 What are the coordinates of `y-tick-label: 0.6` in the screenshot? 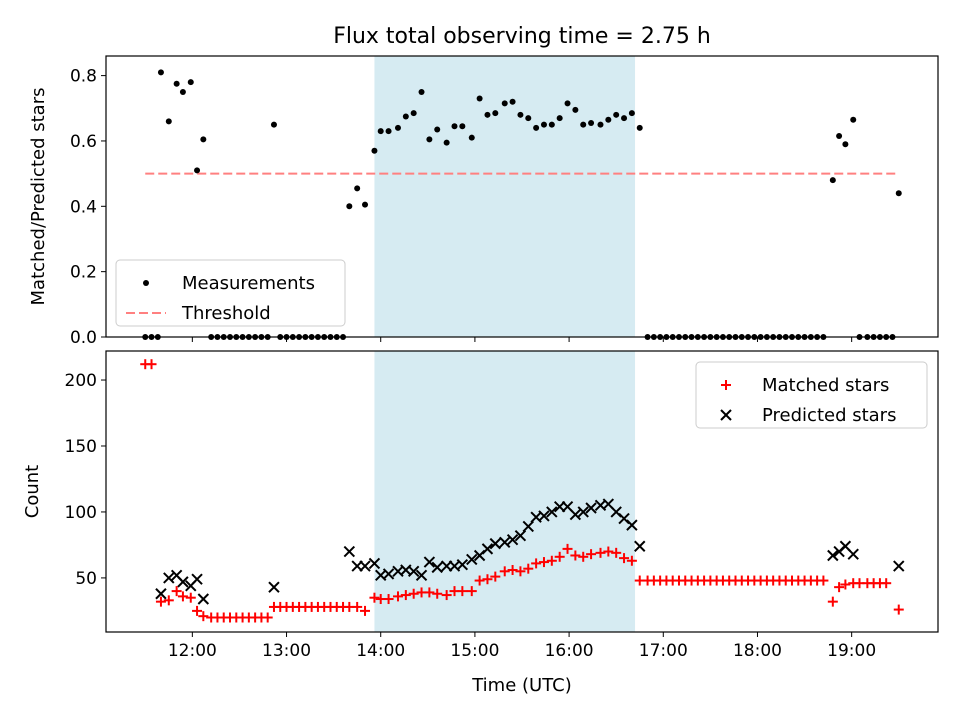 It's located at (83, 142).